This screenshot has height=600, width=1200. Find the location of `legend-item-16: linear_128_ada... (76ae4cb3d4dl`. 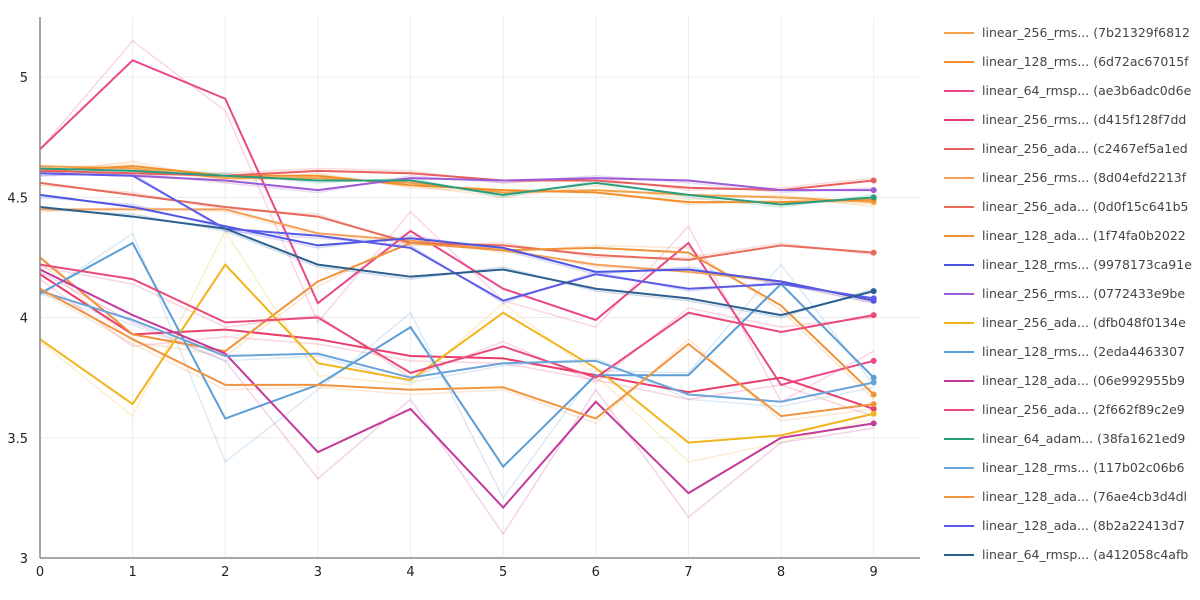

legend-item-16: linear_128_ada... (76ae4cb3d4dl is located at coordinates (1070, 496).